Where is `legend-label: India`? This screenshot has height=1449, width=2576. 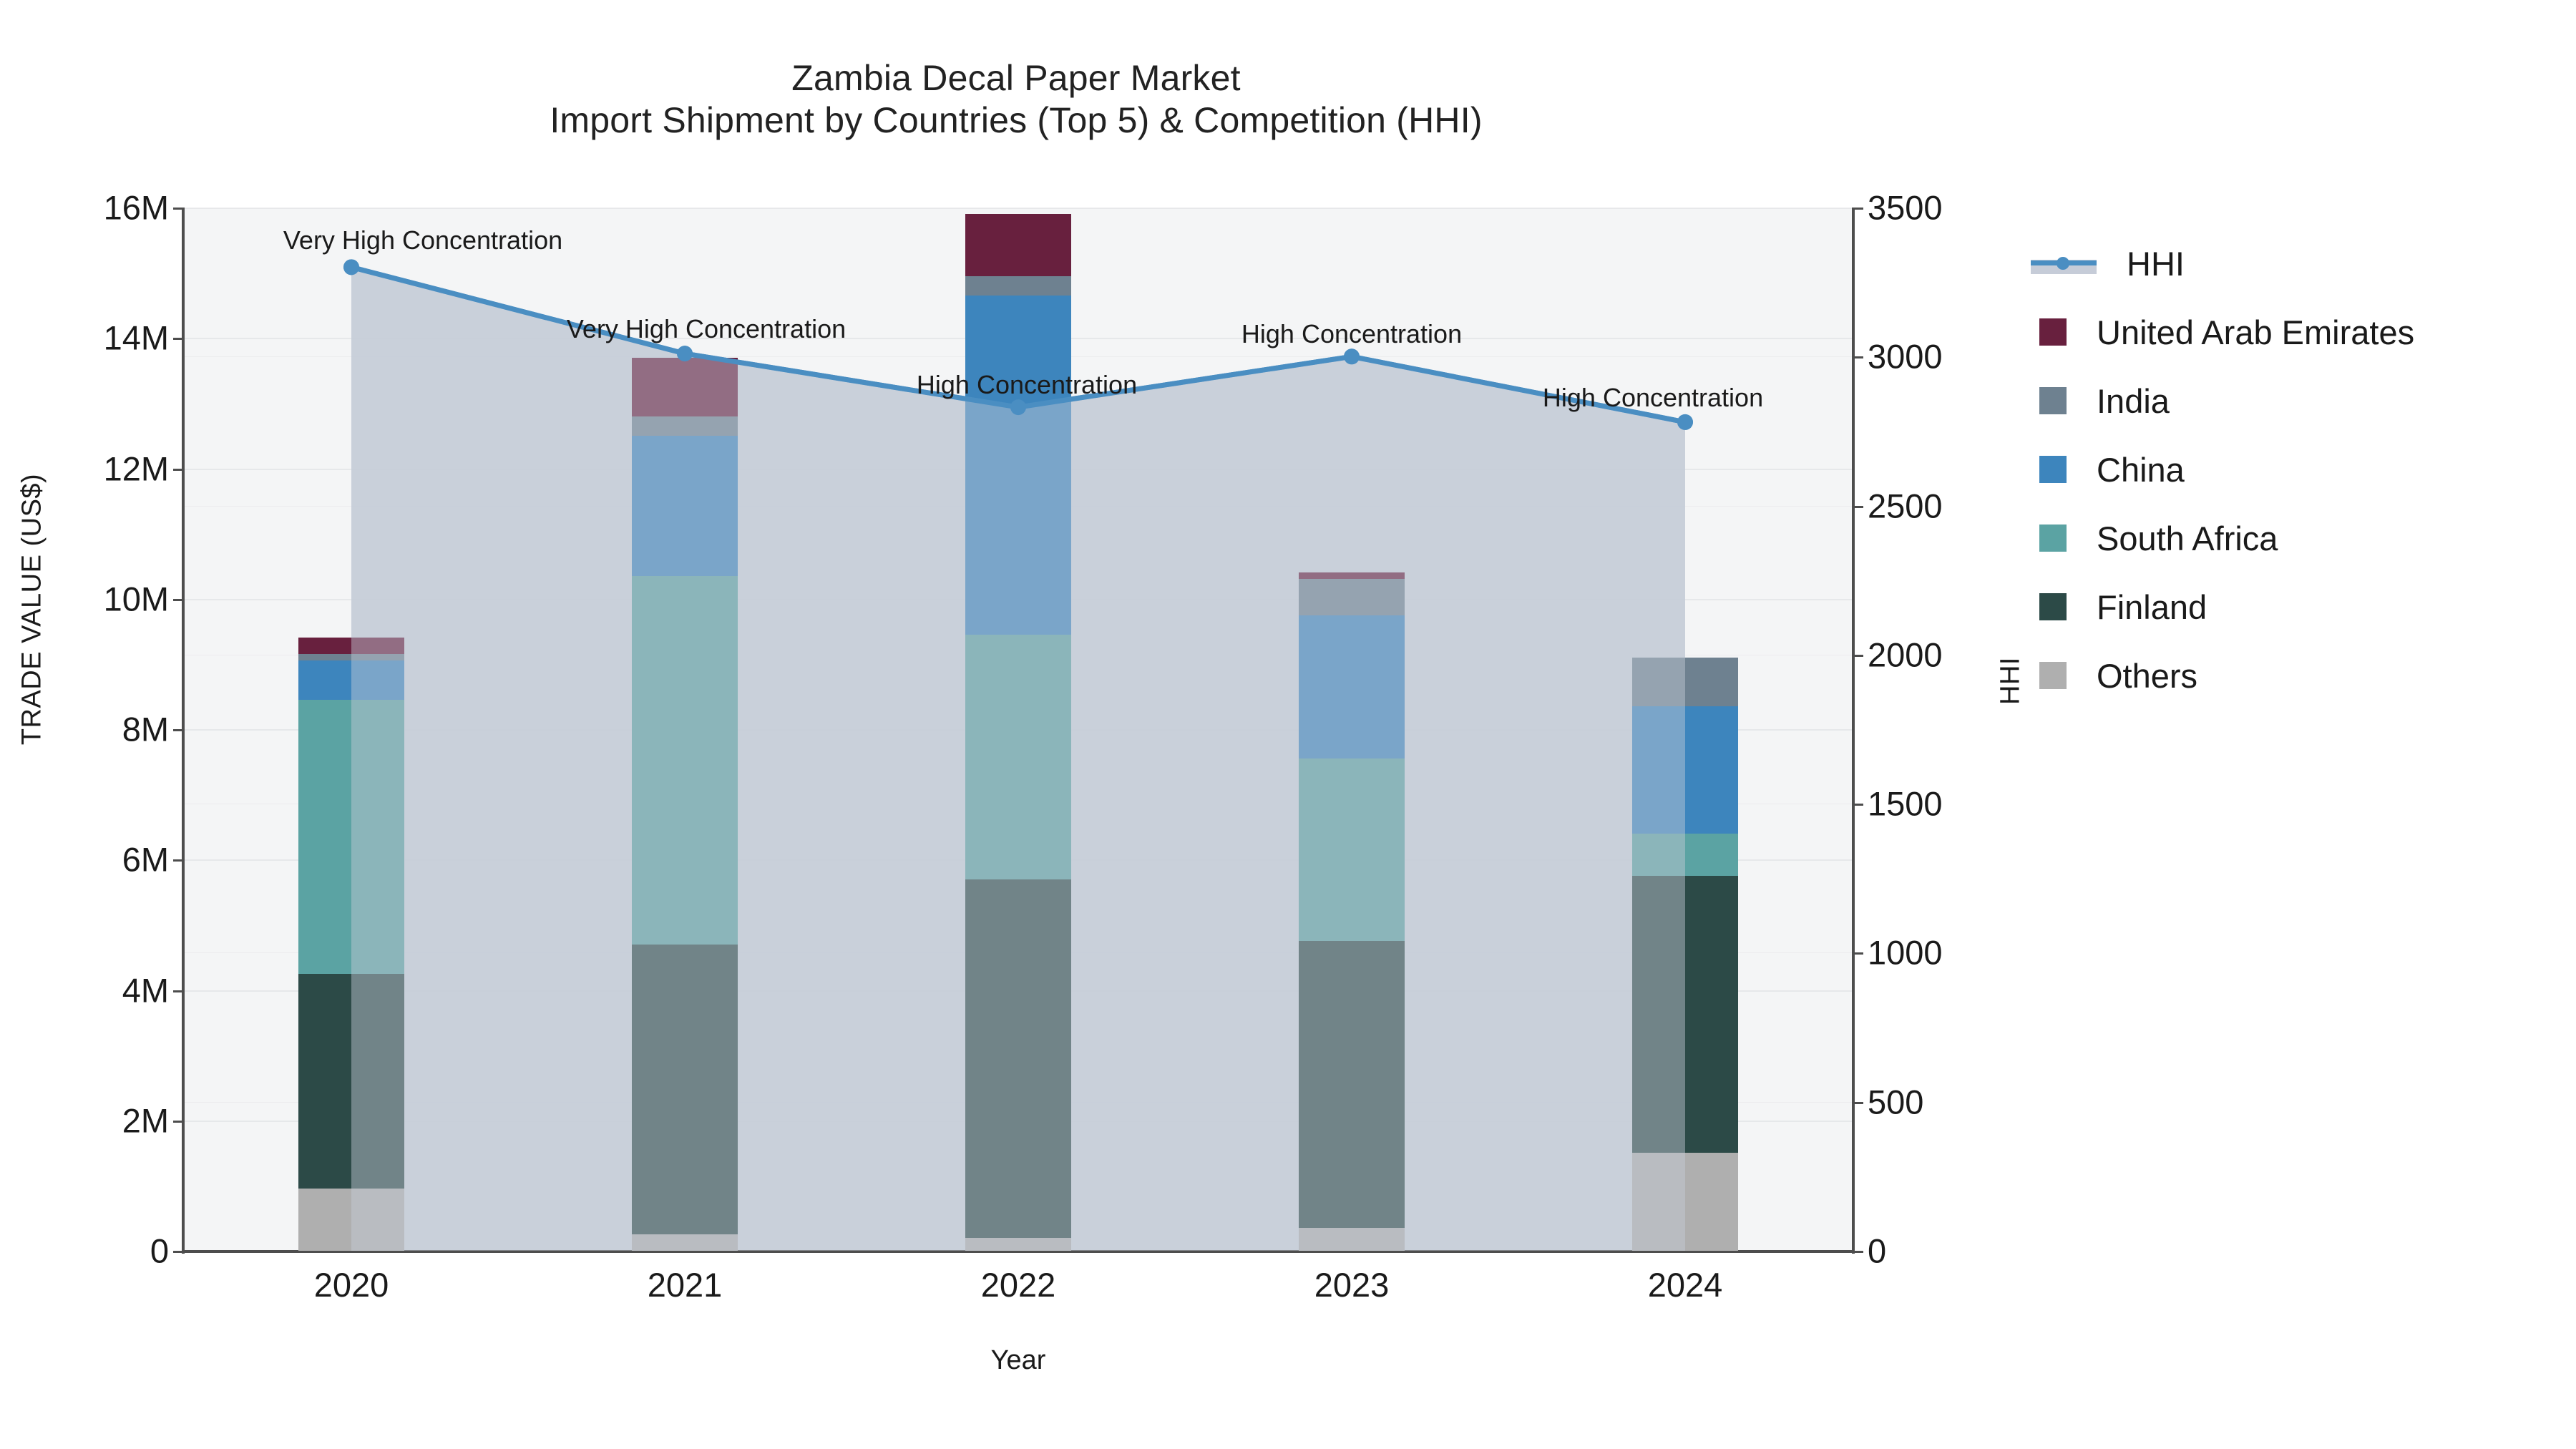 legend-label: India is located at coordinates (2133, 400).